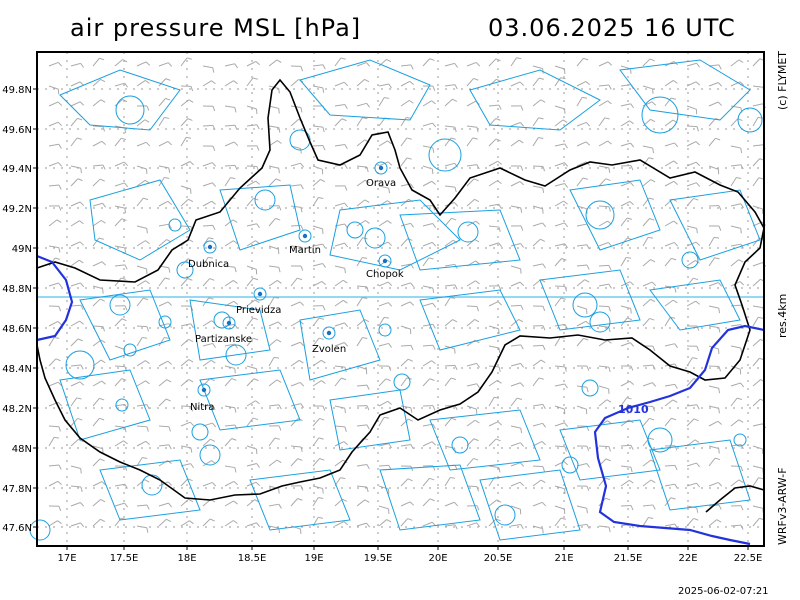  What do you see at coordinates (17, 369) in the screenshot?
I see `lat-tick-label: 48.4N` at bounding box center [17, 369].